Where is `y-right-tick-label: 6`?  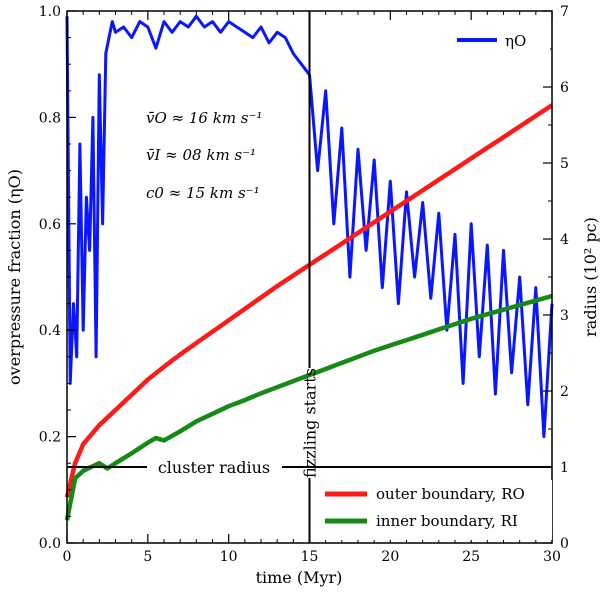 y-right-tick-label: 6 is located at coordinates (564, 88).